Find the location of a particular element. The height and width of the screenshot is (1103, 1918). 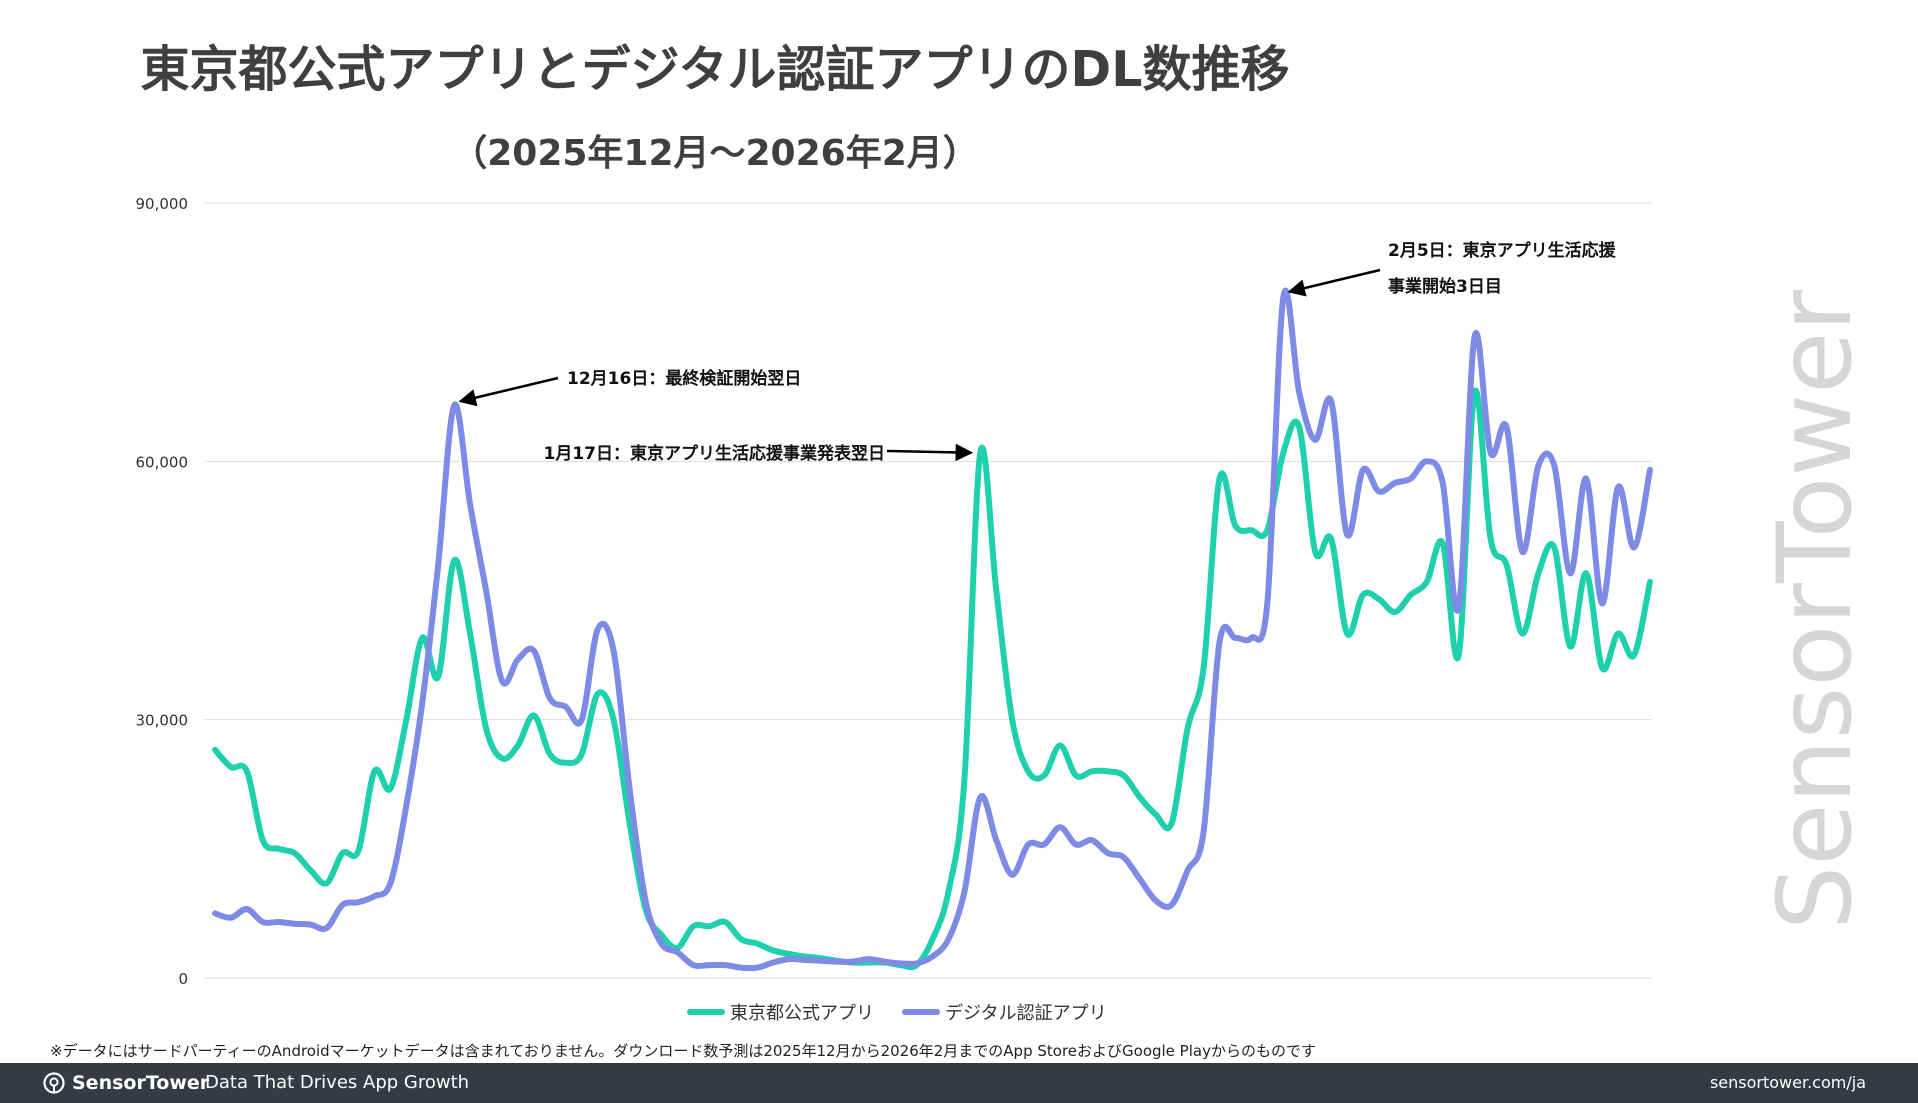

legend-item-tokyo-app-label: 東京都公式アプリ is located at coordinates (802, 1013).